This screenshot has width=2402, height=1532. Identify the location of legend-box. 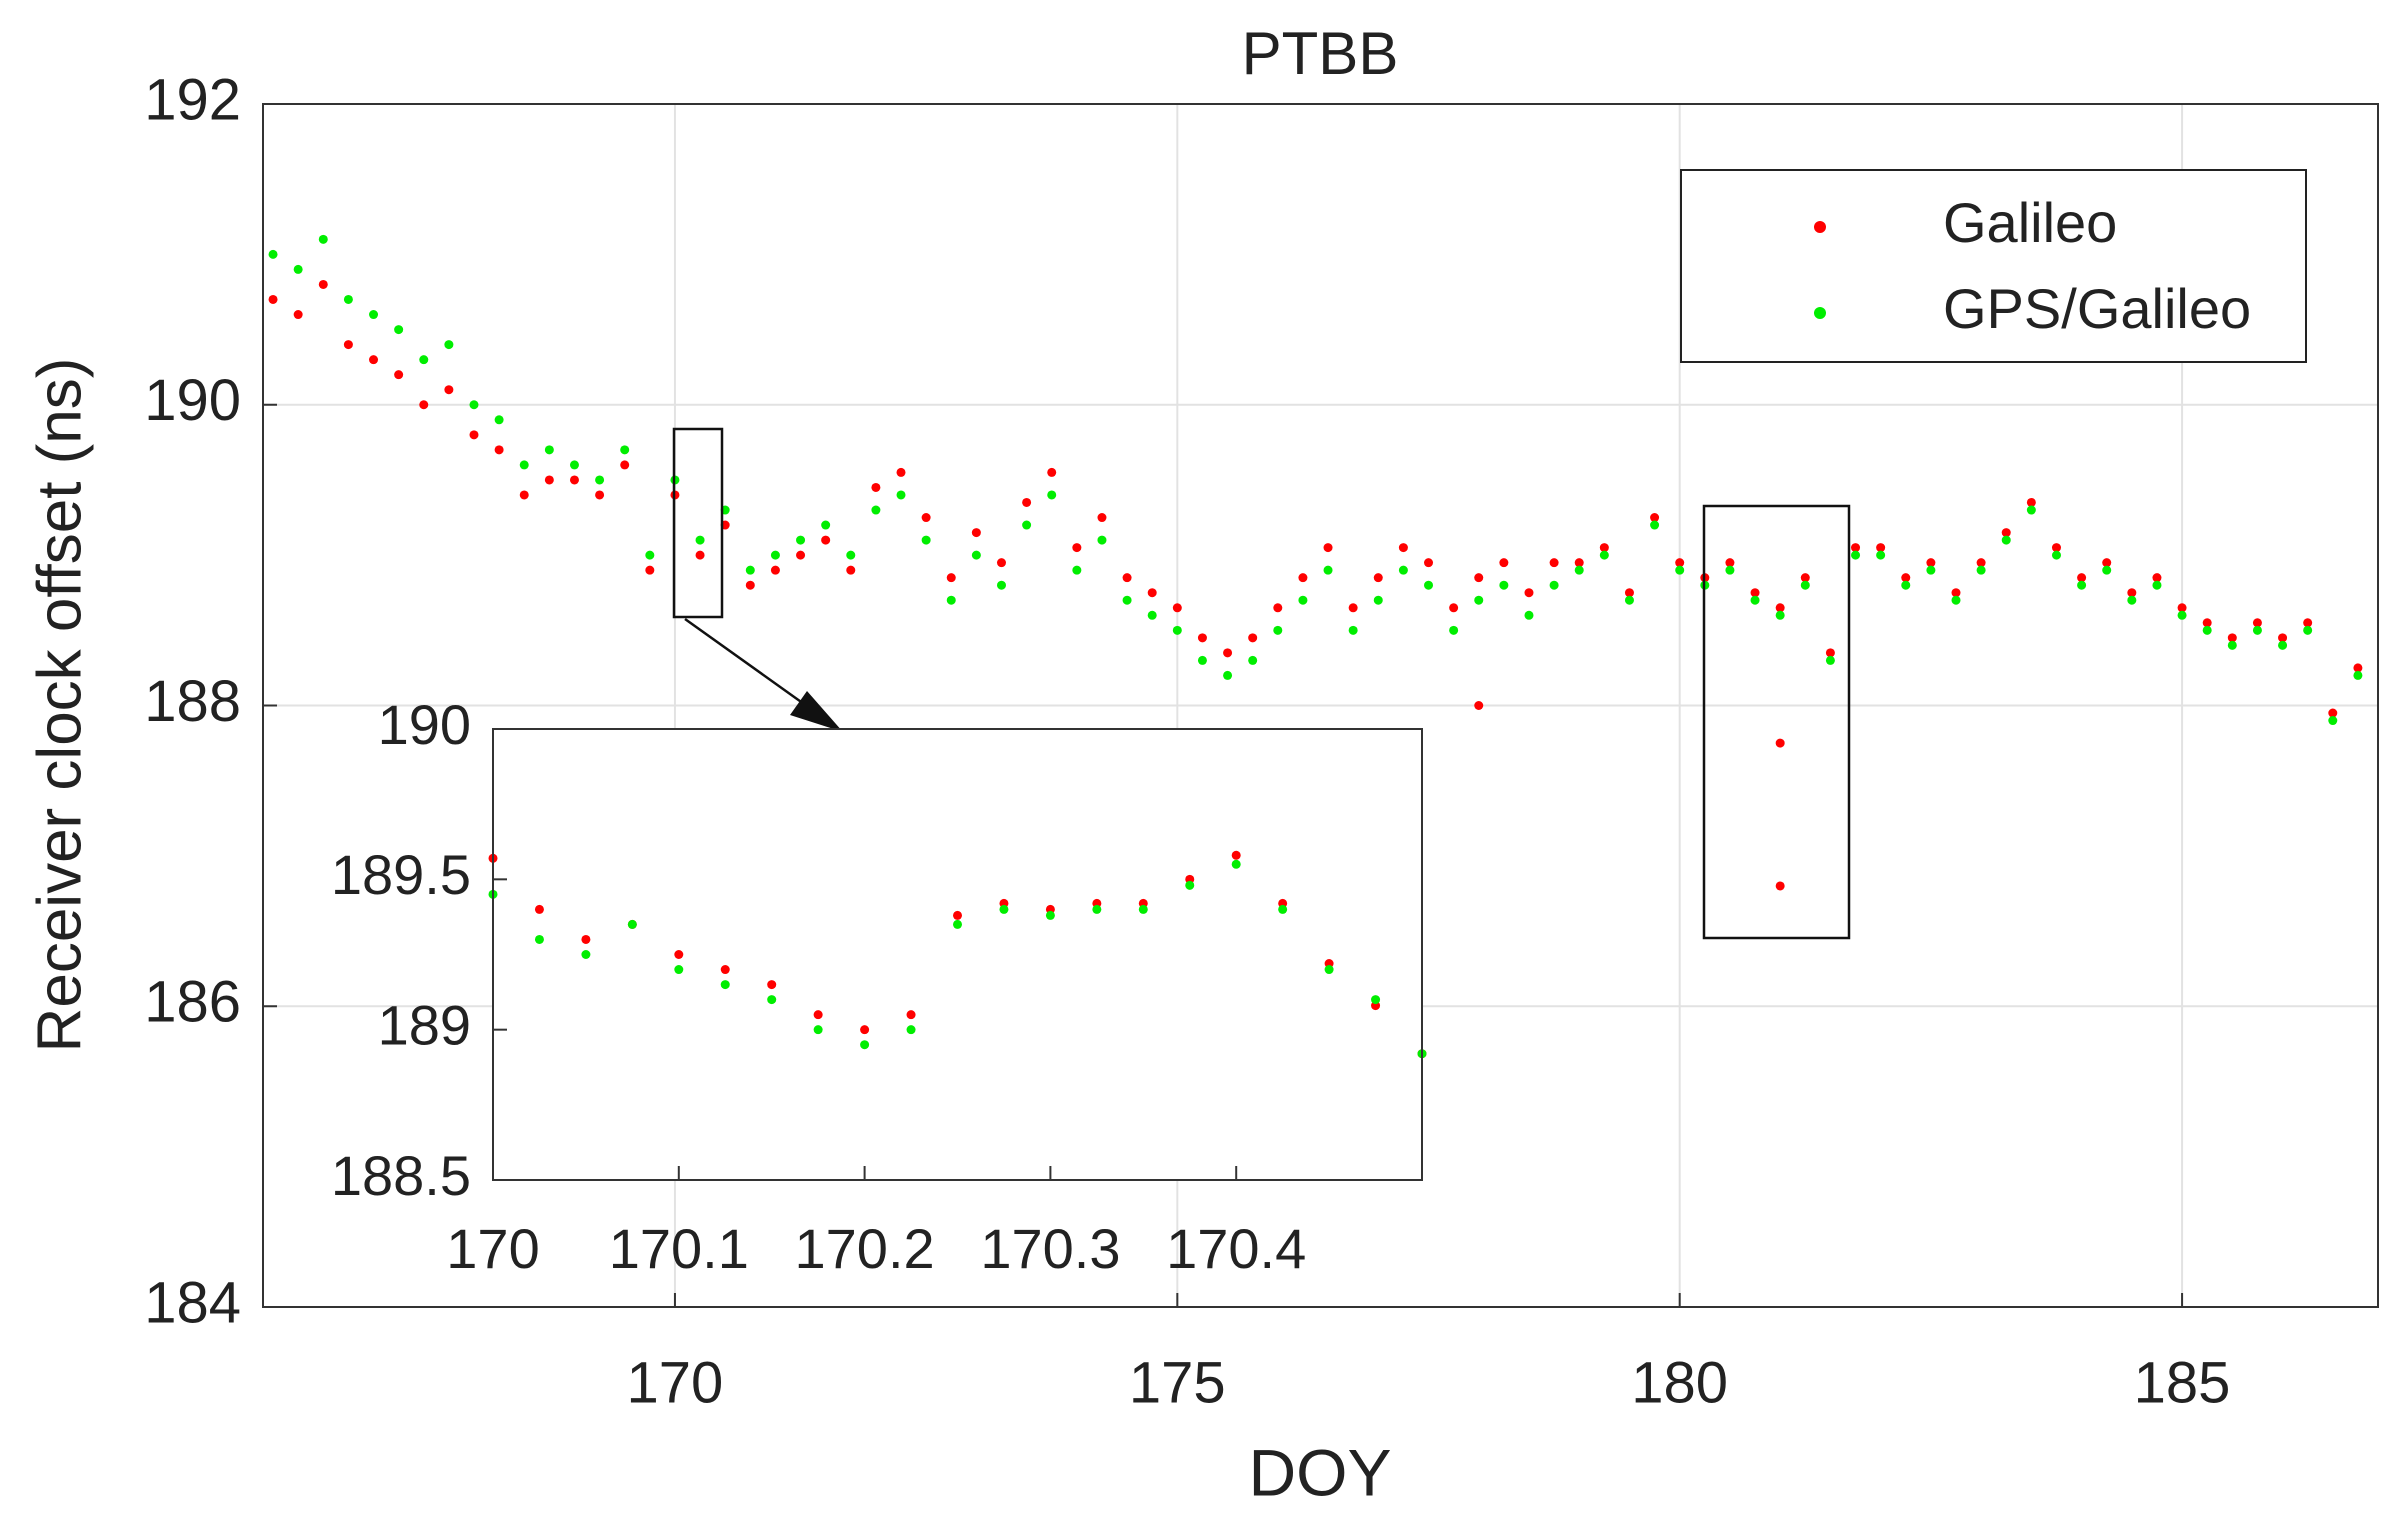
(1993, 266).